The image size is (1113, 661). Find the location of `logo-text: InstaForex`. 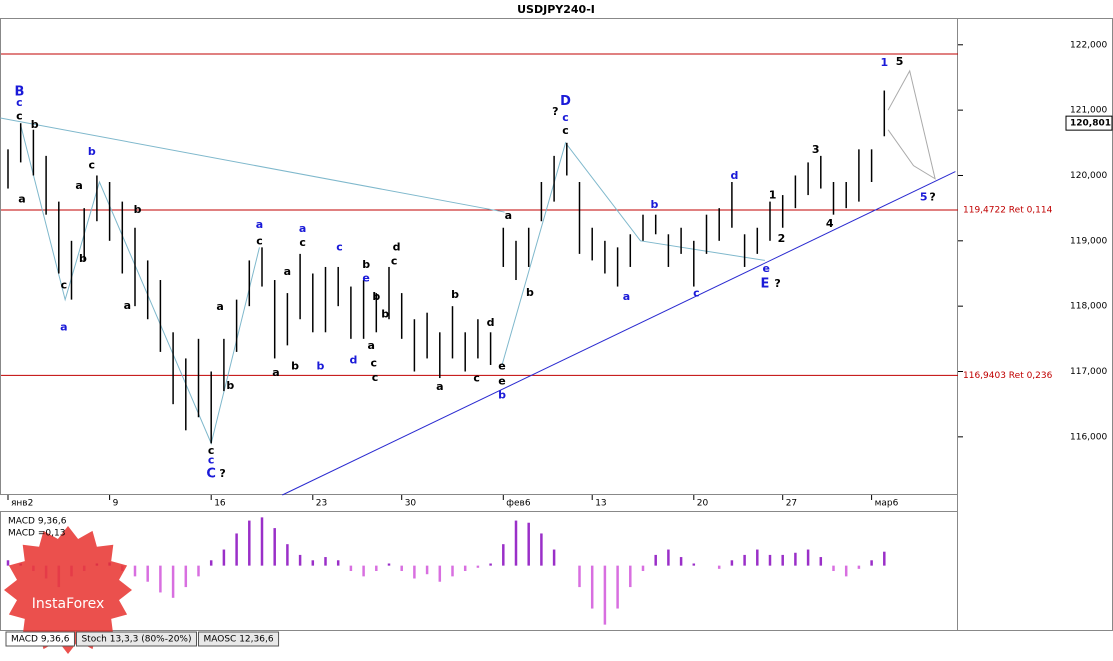

logo-text: InstaForex is located at coordinates (68, 604).